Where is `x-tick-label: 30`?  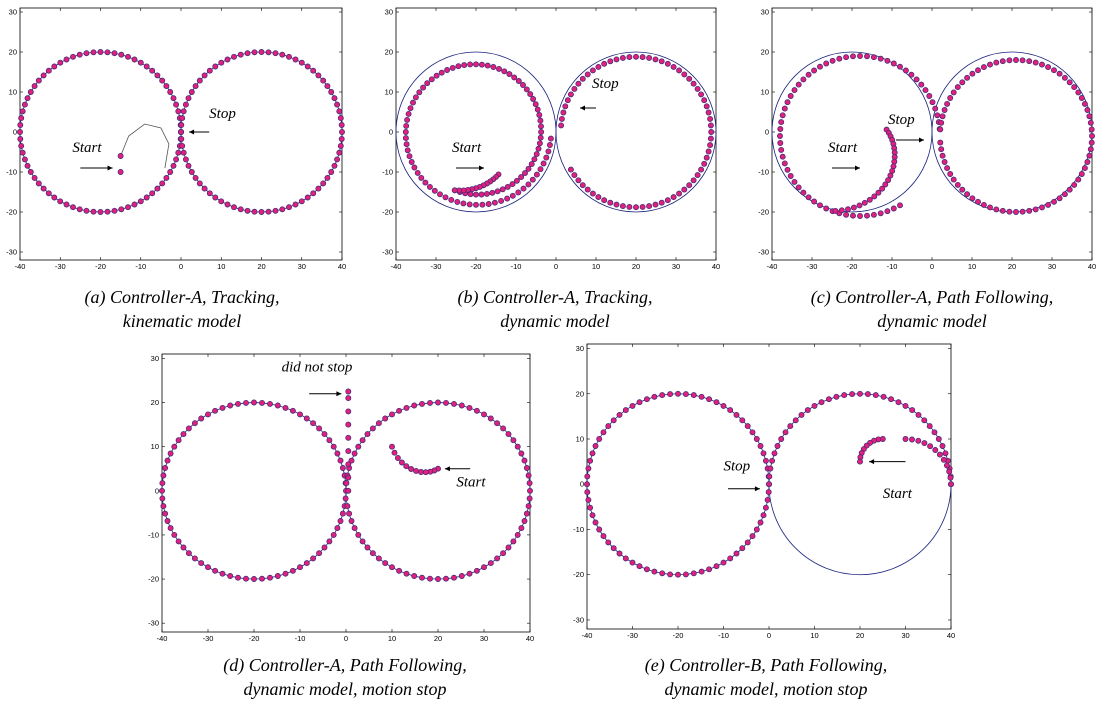
x-tick-label: 30 is located at coordinates (484, 638).